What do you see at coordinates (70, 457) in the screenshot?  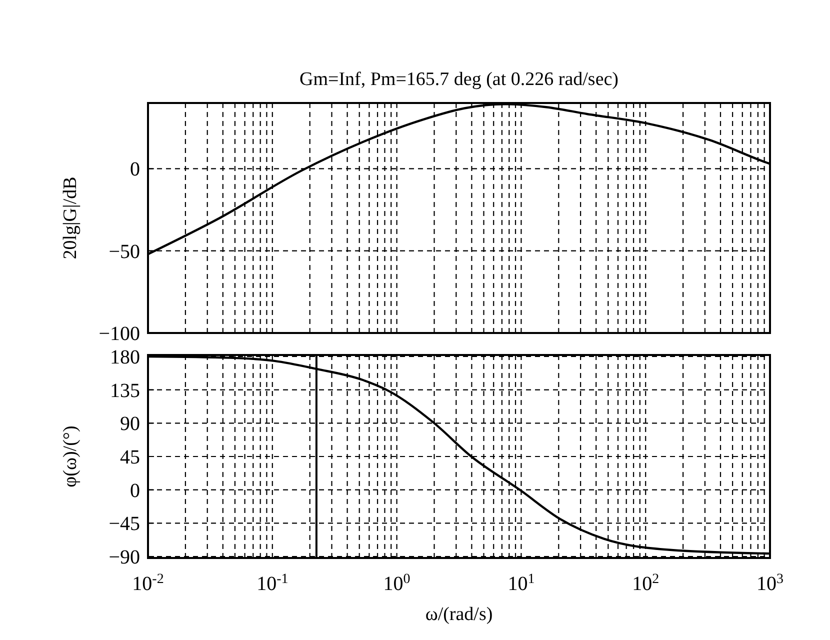 I see `y-axis-title: φ(ω)/(°)` at bounding box center [70, 457].